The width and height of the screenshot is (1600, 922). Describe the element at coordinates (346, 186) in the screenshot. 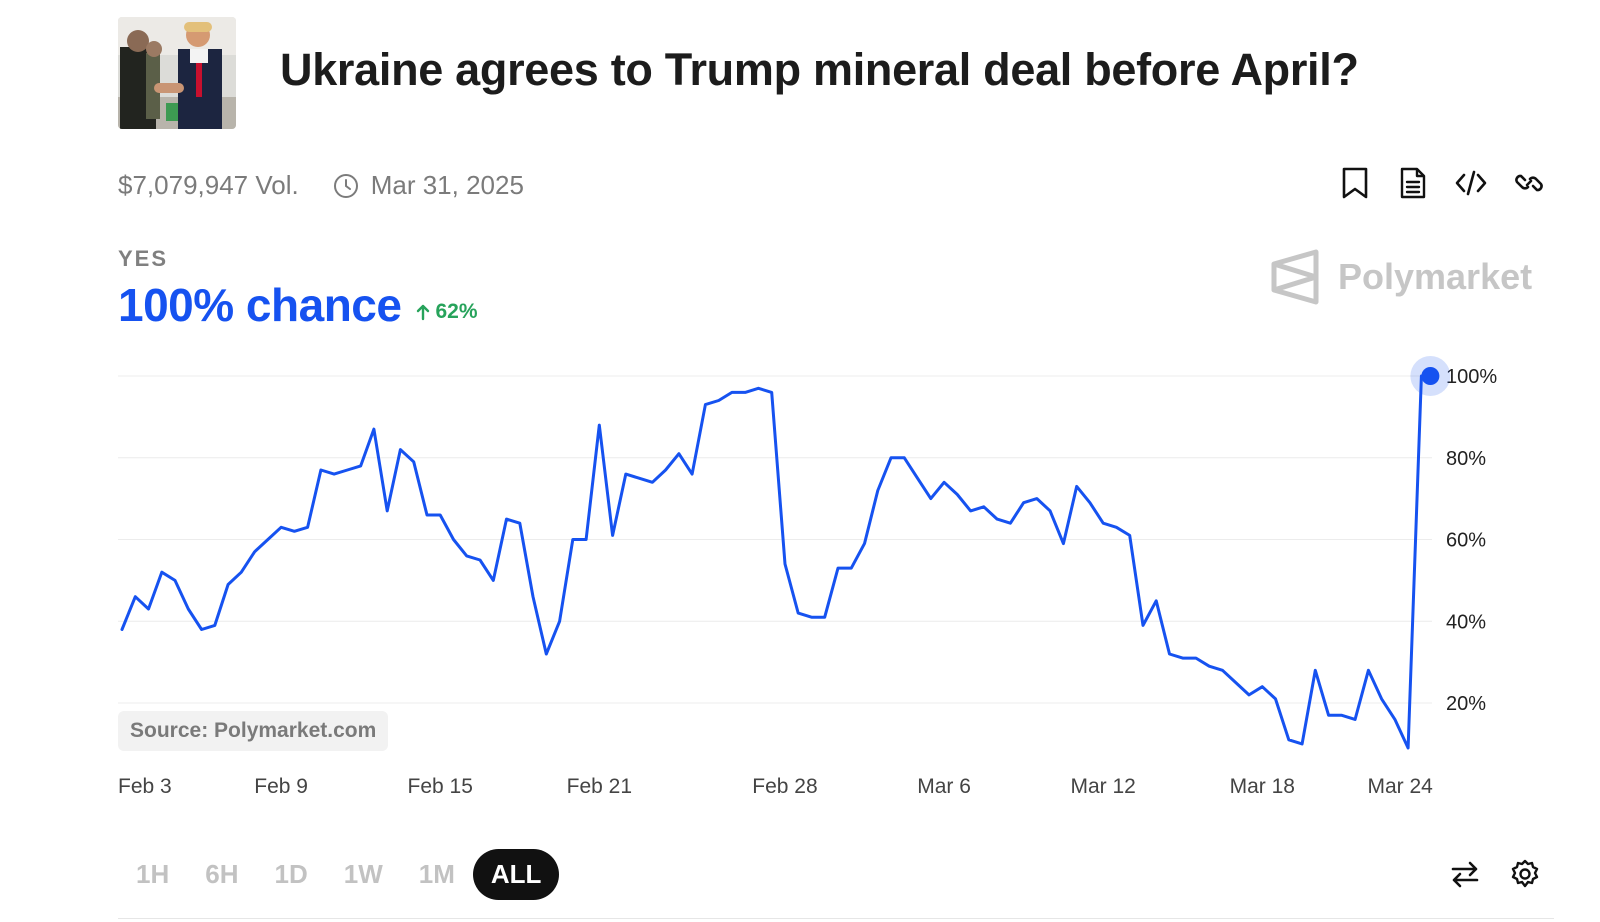

I see `clock-icon` at that location.